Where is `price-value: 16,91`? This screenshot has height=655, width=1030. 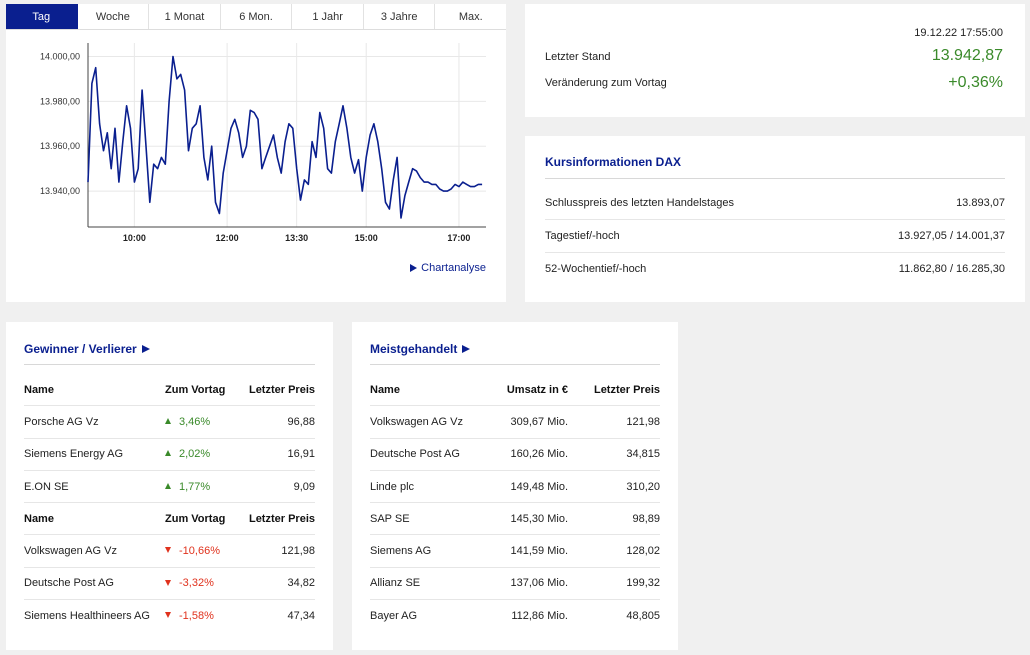
price-value: 16,91 is located at coordinates (301, 454).